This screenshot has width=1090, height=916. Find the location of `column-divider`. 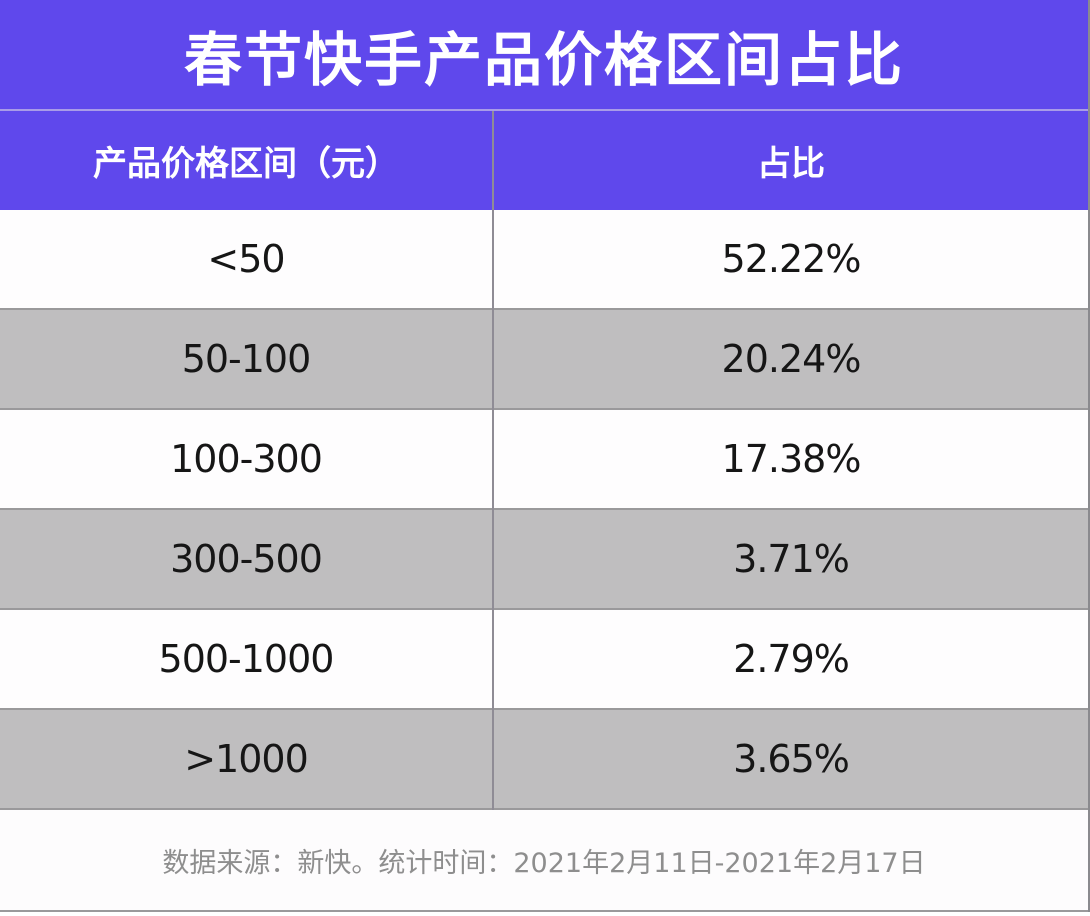

column-divider is located at coordinates (493, 460).